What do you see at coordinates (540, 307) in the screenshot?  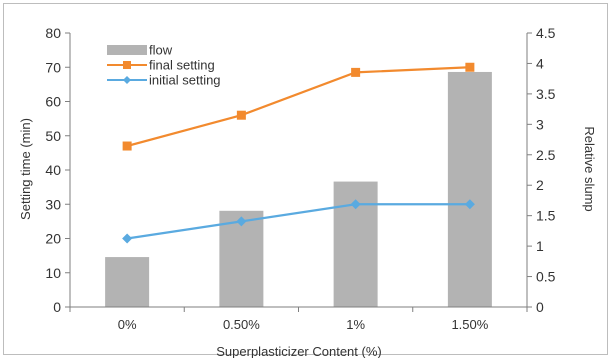 I see `y2-tick-label: 0` at bounding box center [540, 307].